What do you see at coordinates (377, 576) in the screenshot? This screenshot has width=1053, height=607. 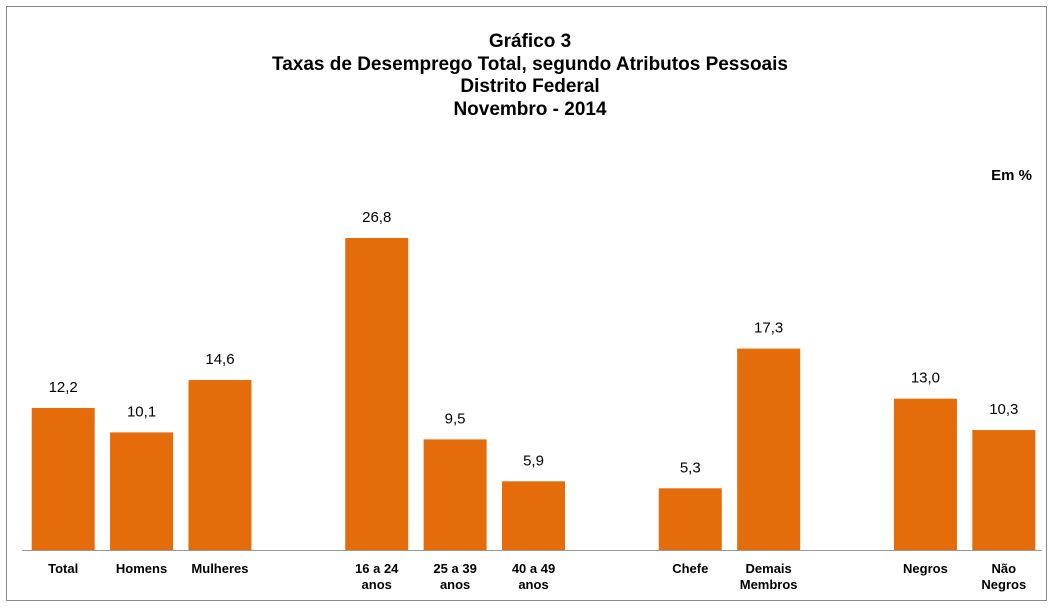 I see `x-tick-label: 16 a 24 anos` at bounding box center [377, 576].